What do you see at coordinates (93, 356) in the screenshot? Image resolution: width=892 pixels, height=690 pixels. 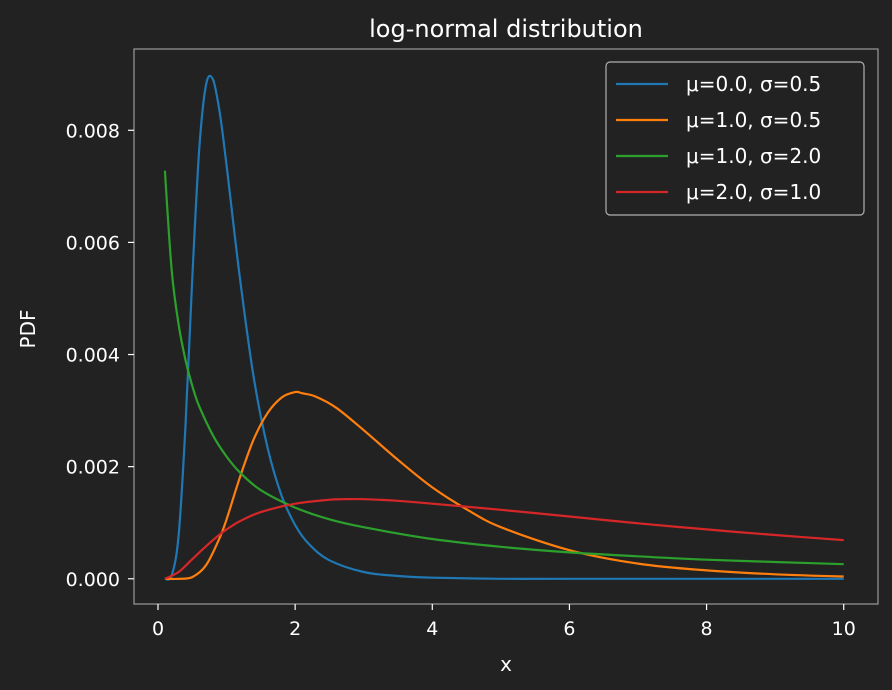 I see `y-tick-label: 0.004` at bounding box center [93, 356].